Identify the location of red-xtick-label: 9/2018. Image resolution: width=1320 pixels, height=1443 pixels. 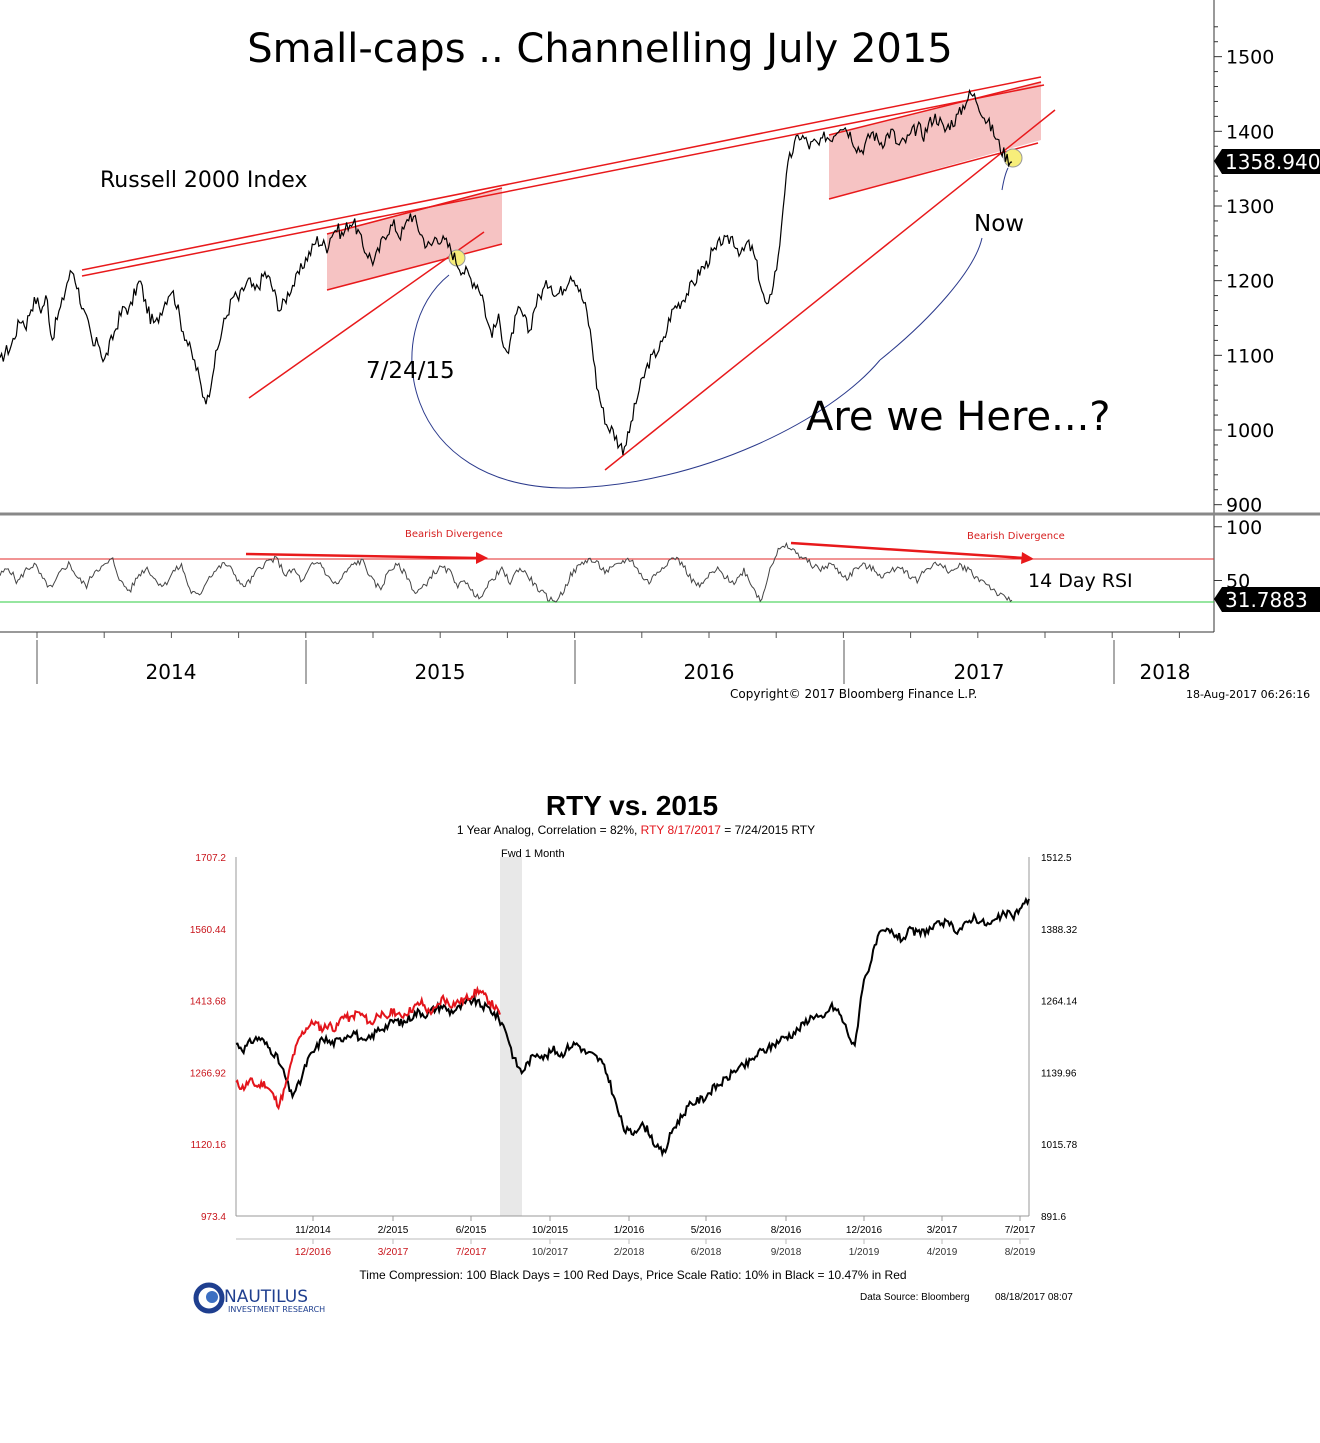
(786, 1252).